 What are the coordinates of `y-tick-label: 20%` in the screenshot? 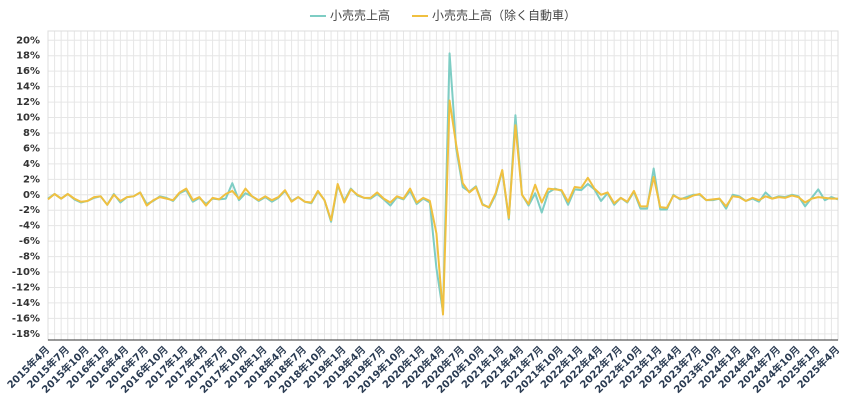 It's located at (28, 40).